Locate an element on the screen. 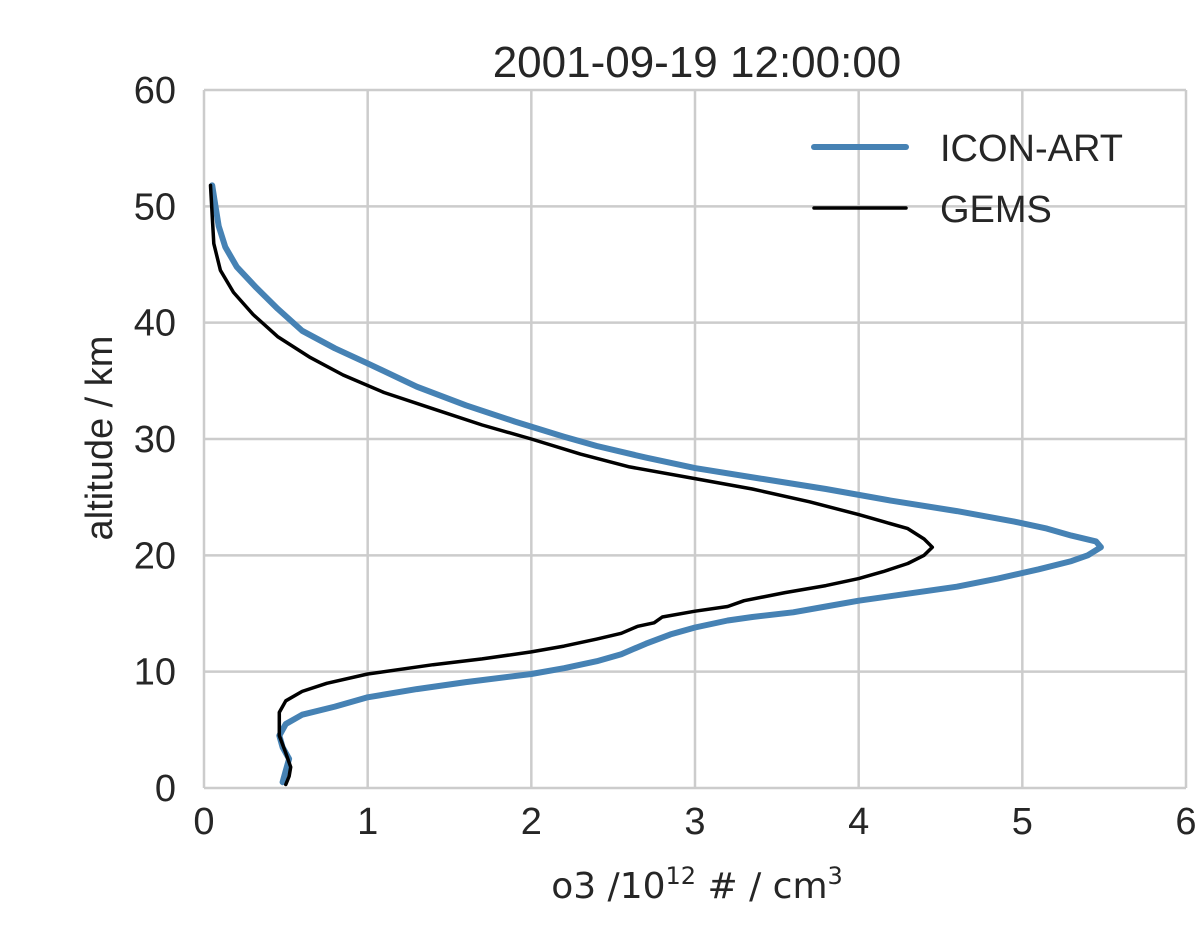 The width and height of the screenshot is (1198, 936). y-tick-label: 10 is located at coordinates (155, 673).